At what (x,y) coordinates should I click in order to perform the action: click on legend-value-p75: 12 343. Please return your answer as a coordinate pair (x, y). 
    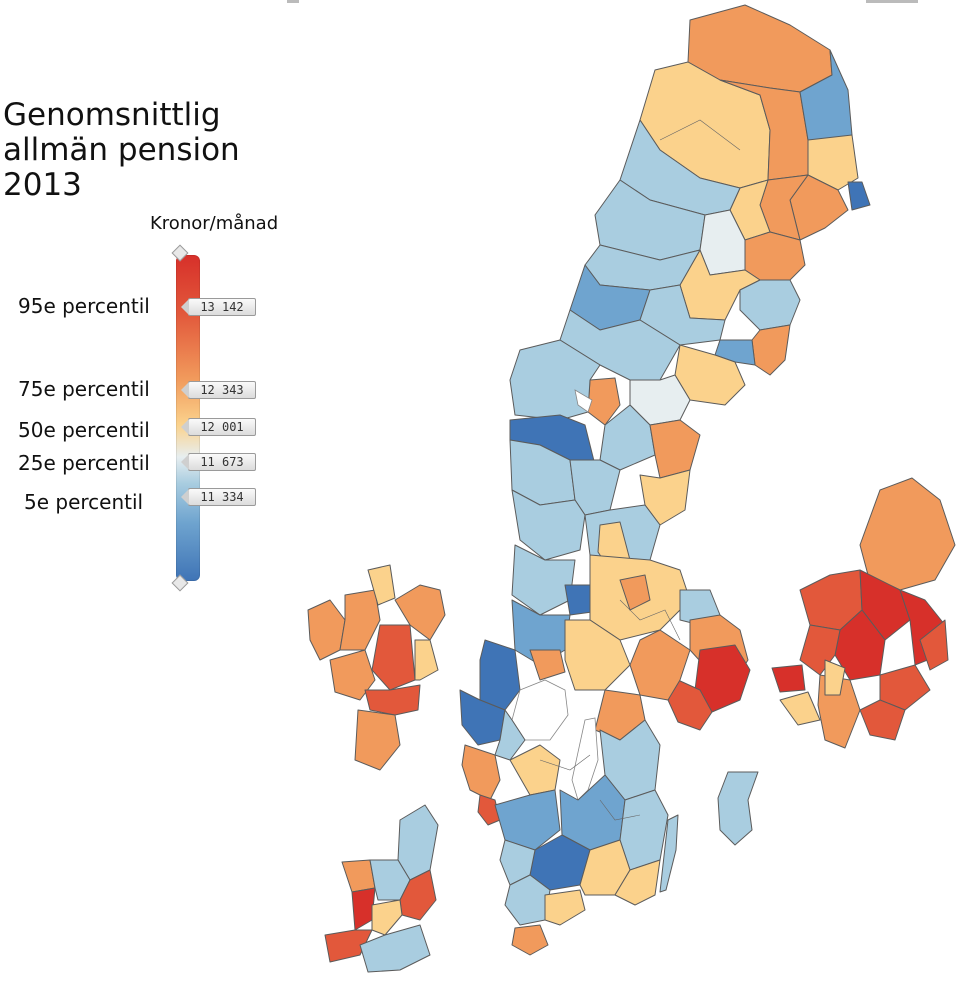
    Looking at the image, I should click on (218, 390).